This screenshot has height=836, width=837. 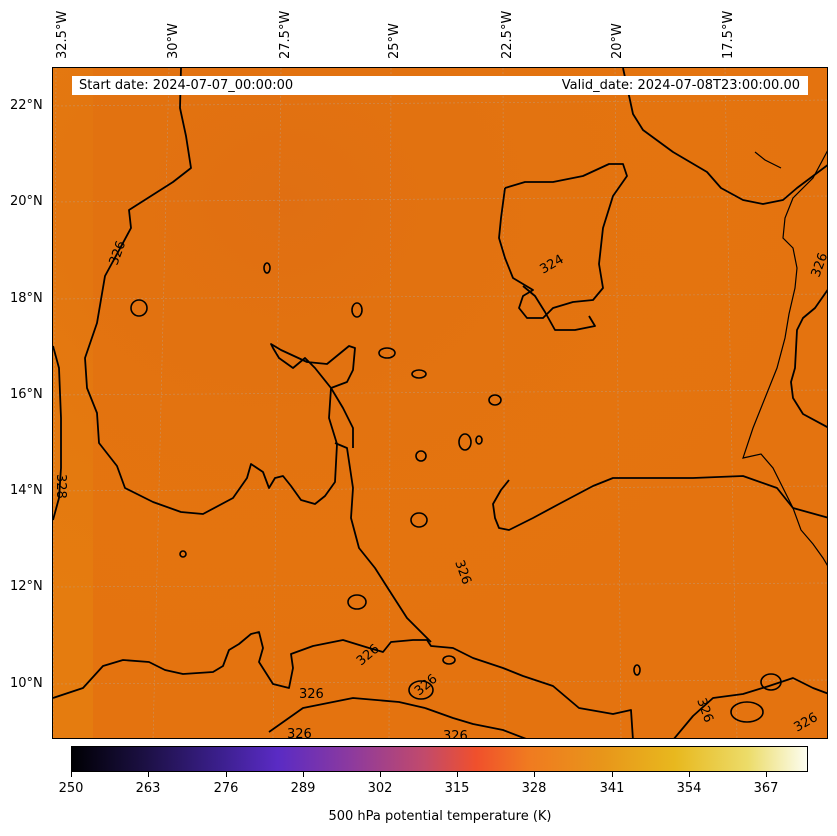 I want to click on colorbar-label-315: 315, so click(x=457, y=788).